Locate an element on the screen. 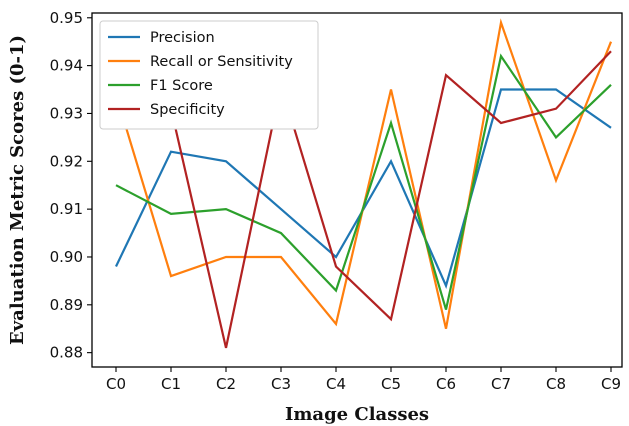 The width and height of the screenshot is (629, 426). x-tick-label: C5 is located at coordinates (391, 384).